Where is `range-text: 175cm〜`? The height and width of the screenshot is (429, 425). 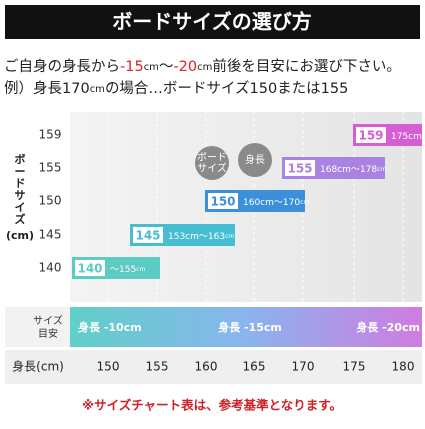 range-text: 175cm〜 is located at coordinates (408, 137).